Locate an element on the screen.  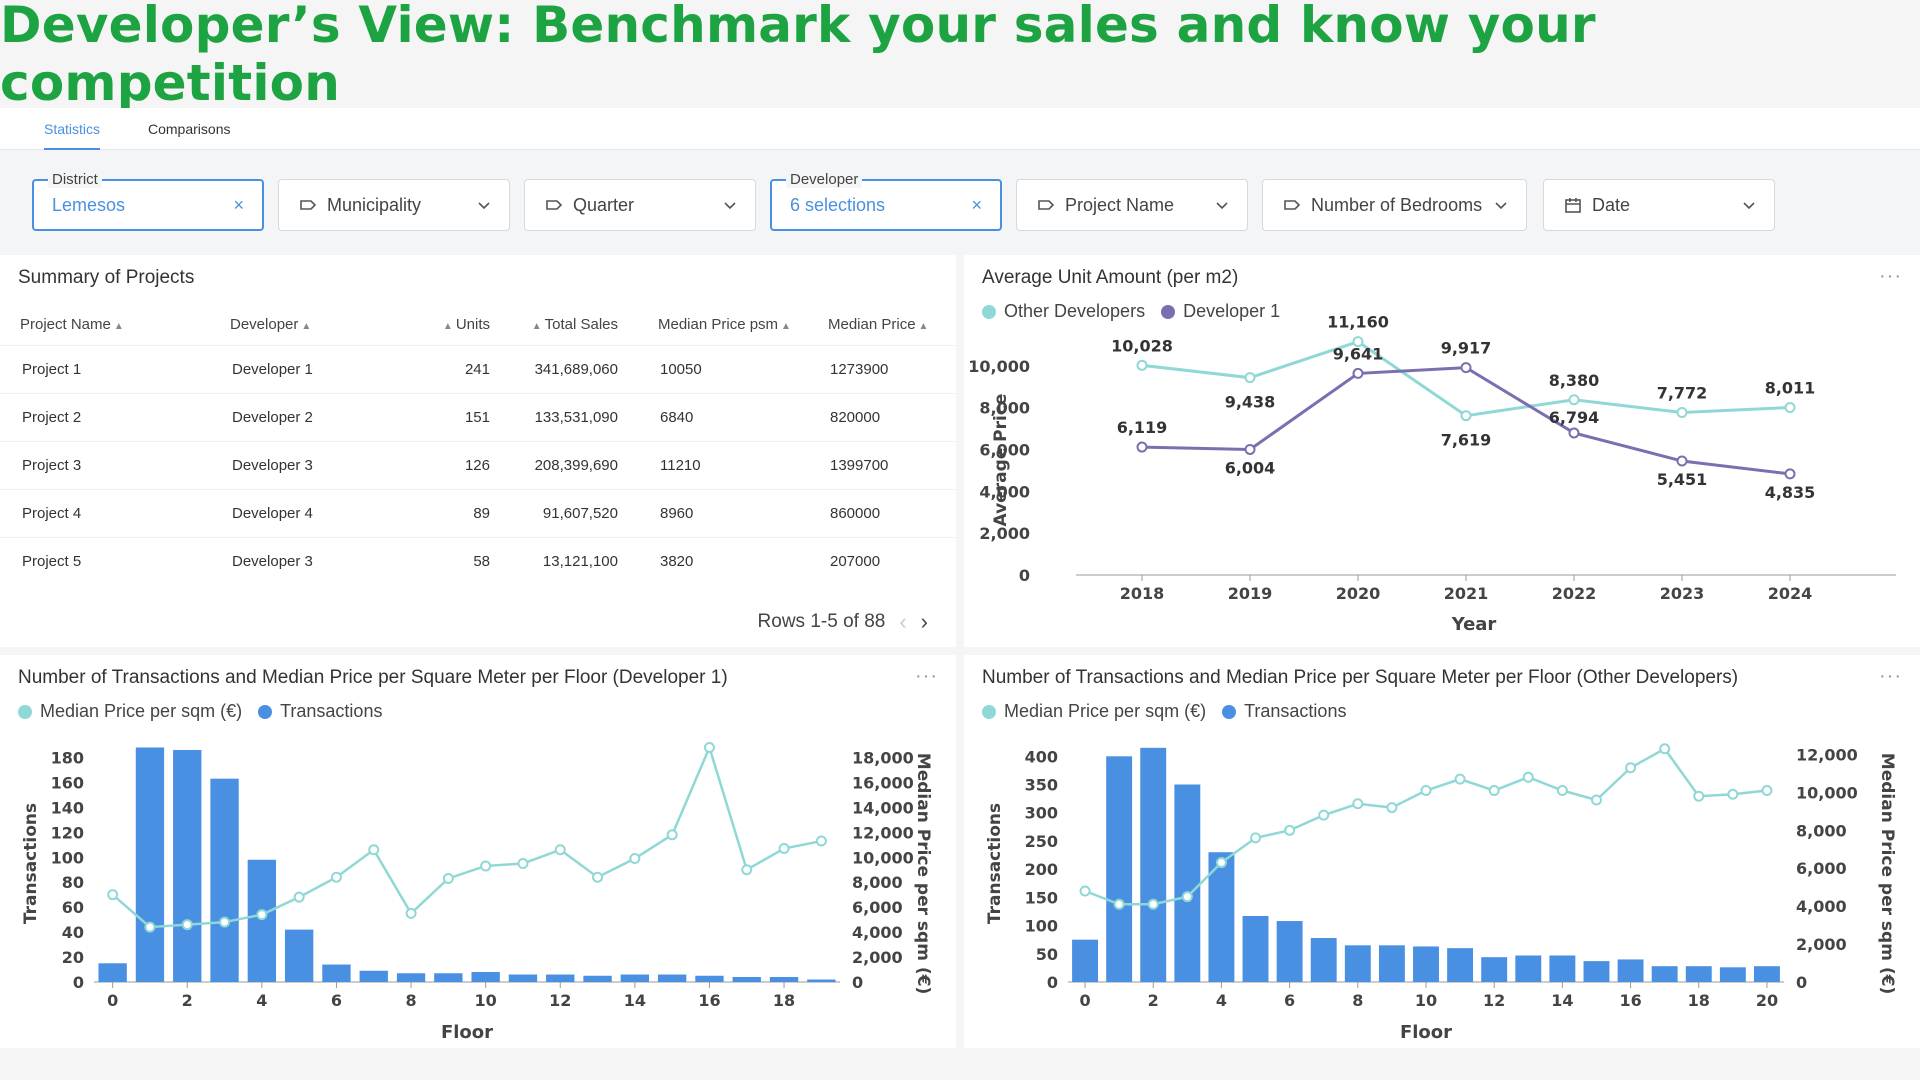
x-tick-label: 2 is located at coordinates (1153, 1000).